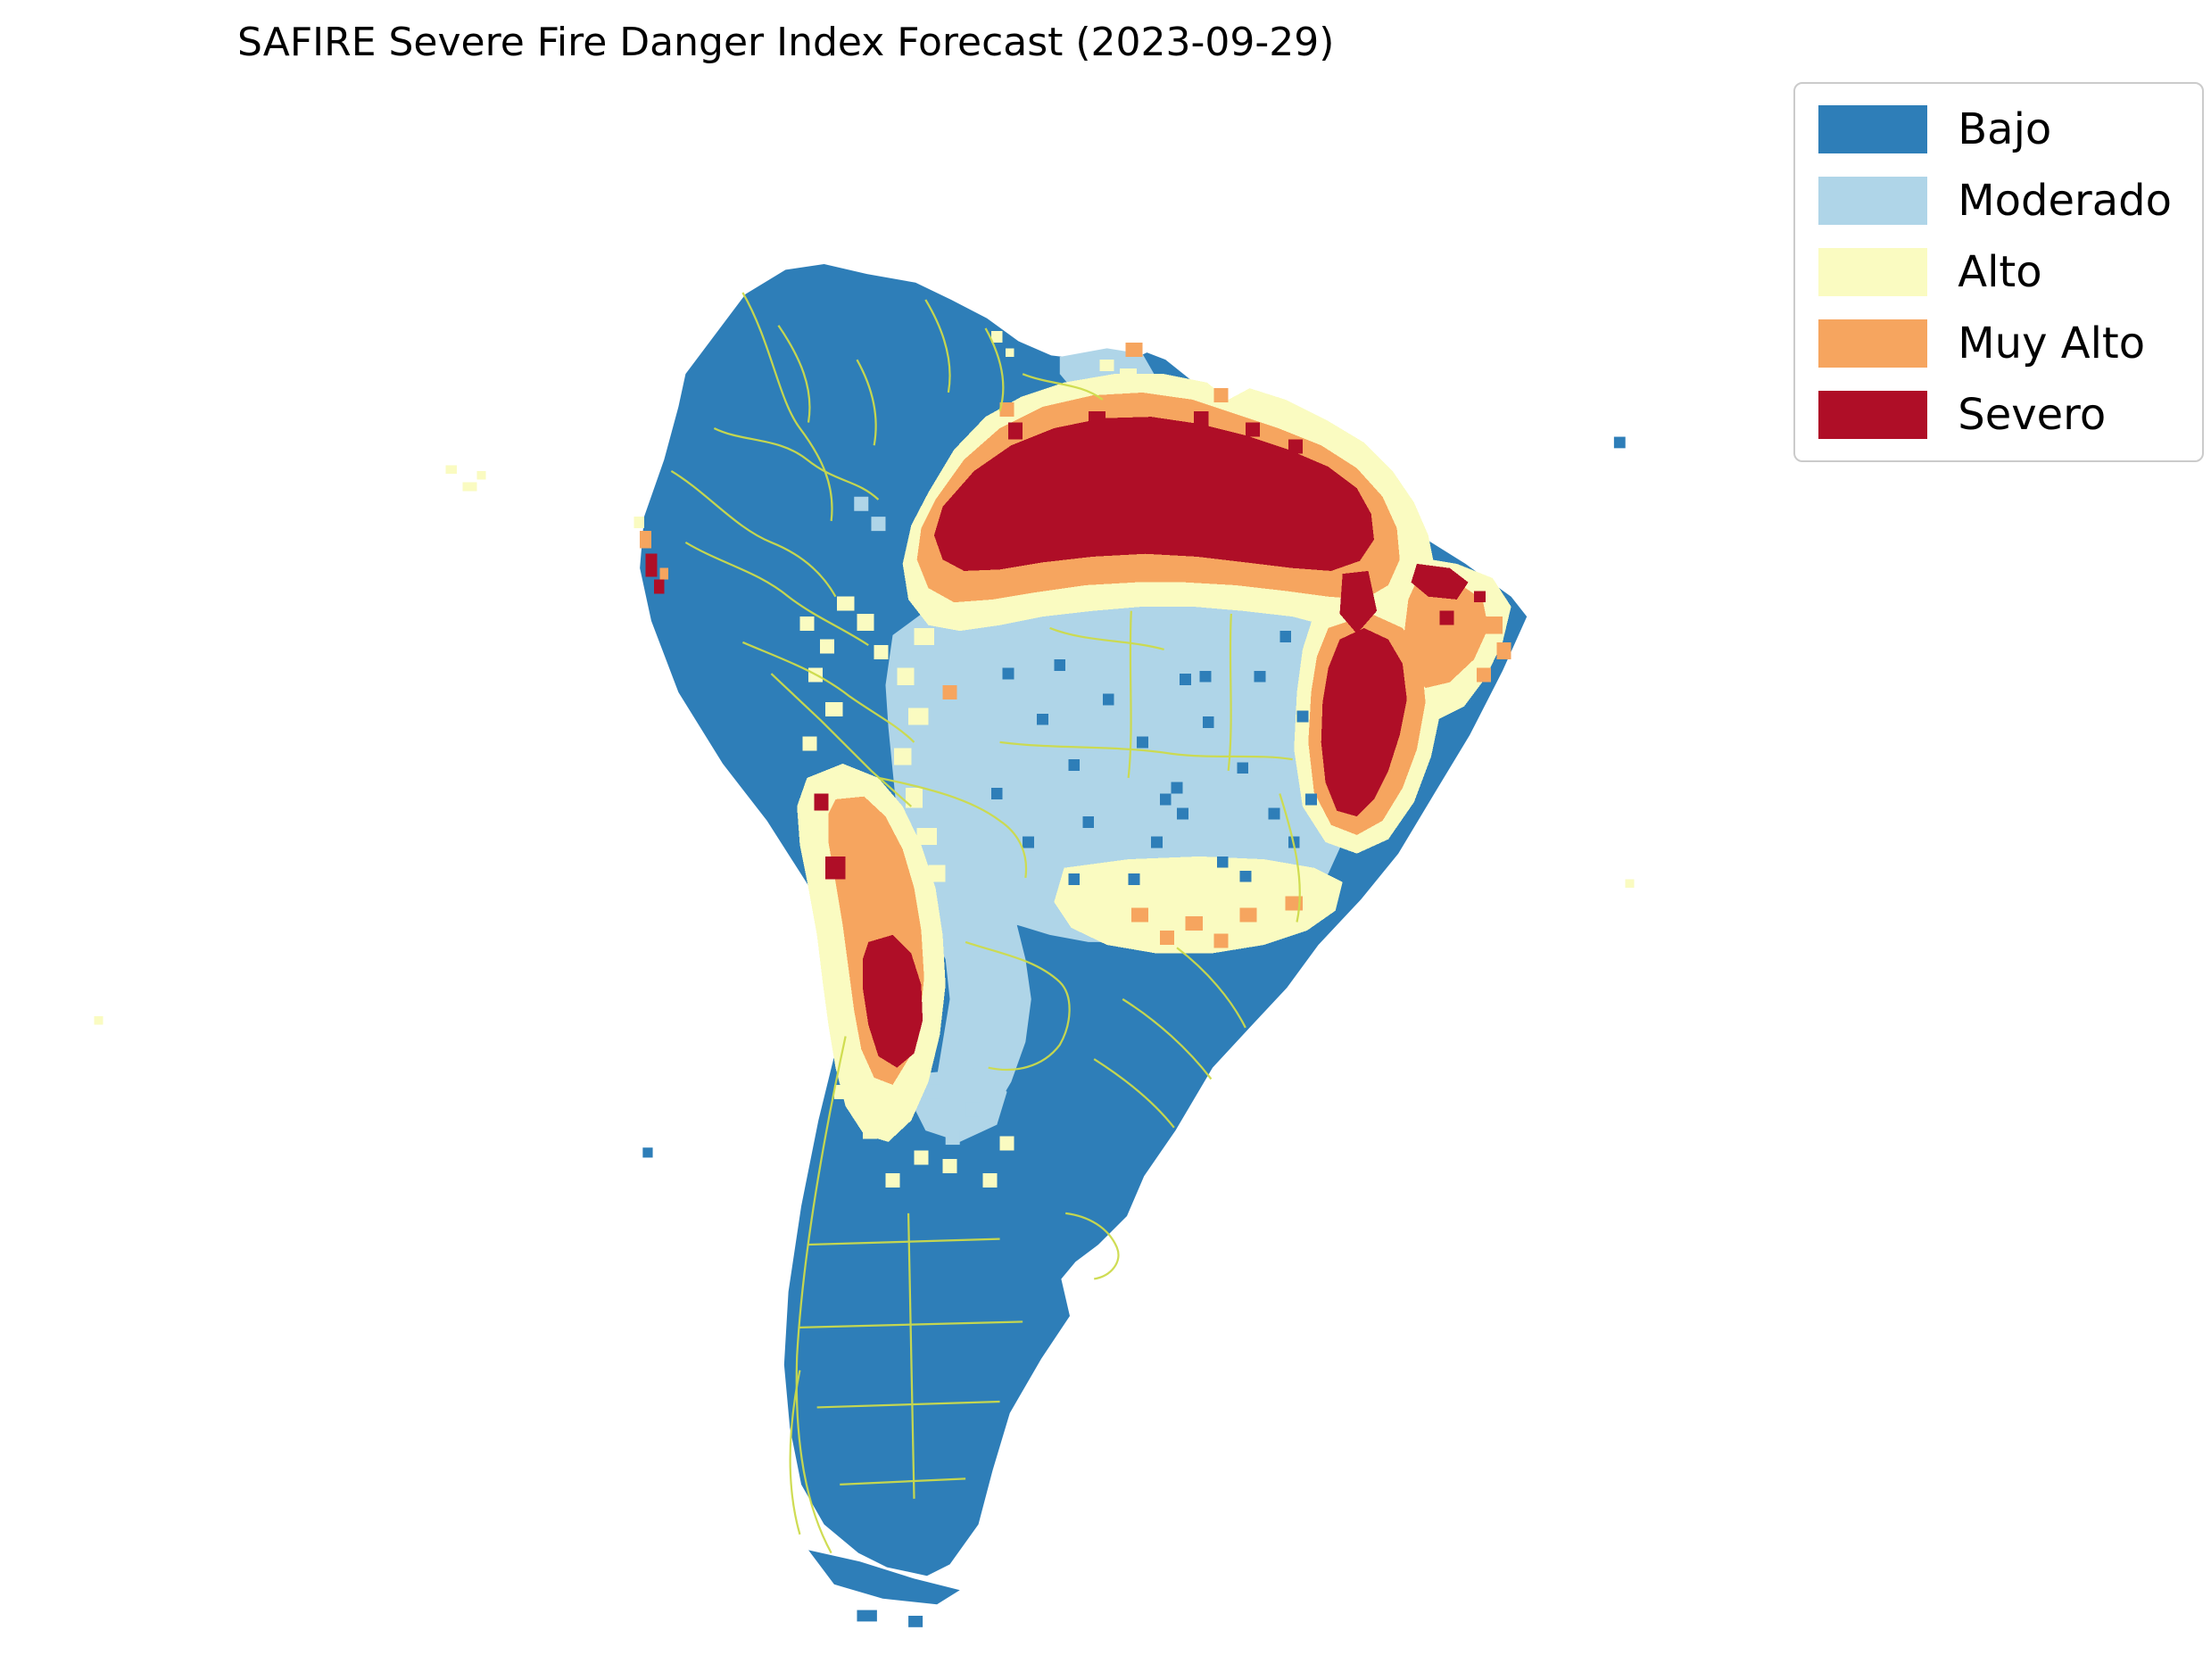  What do you see at coordinates (2065, 201) in the screenshot?
I see `legend-label-moderado: Moderado` at bounding box center [2065, 201].